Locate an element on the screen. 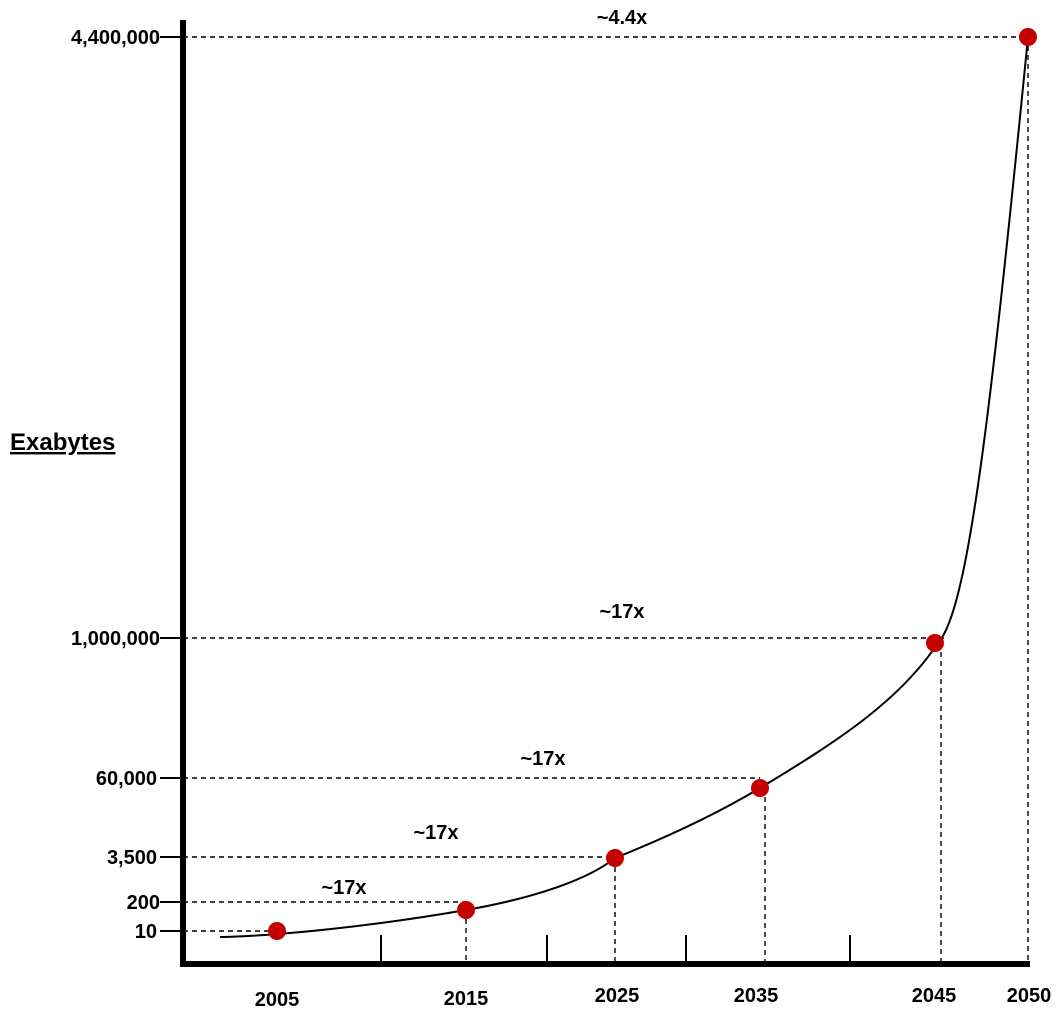  annotation-17x-4: ~17x is located at coordinates (621, 612).